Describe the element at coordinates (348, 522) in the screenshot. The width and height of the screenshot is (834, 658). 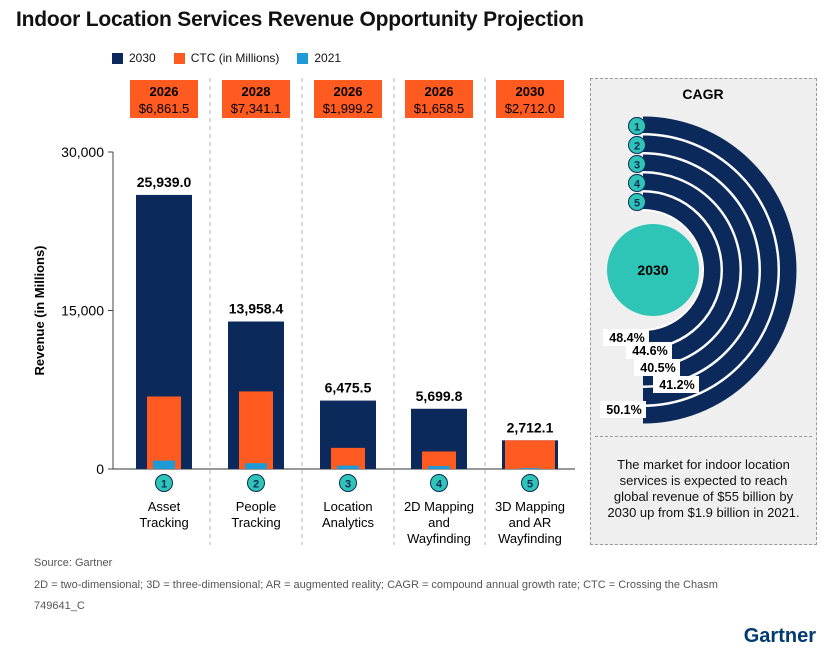
I see `category-label: Analytics` at that location.